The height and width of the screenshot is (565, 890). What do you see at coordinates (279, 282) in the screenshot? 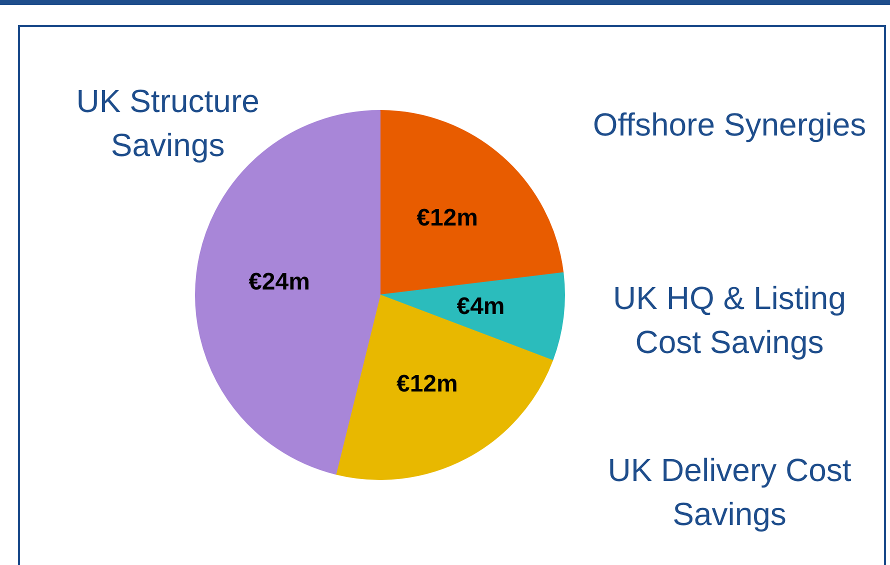
I see `data-label: €24m` at bounding box center [279, 282].